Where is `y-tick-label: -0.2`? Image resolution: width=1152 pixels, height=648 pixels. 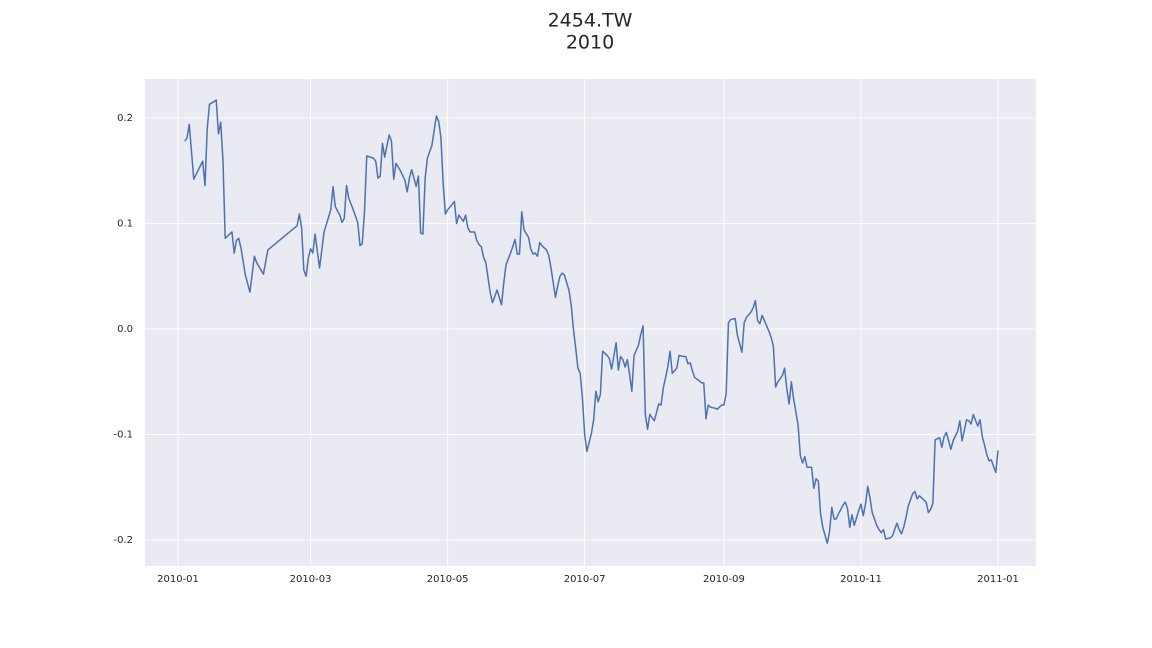 y-tick-label: -0.2 is located at coordinates (123, 540).